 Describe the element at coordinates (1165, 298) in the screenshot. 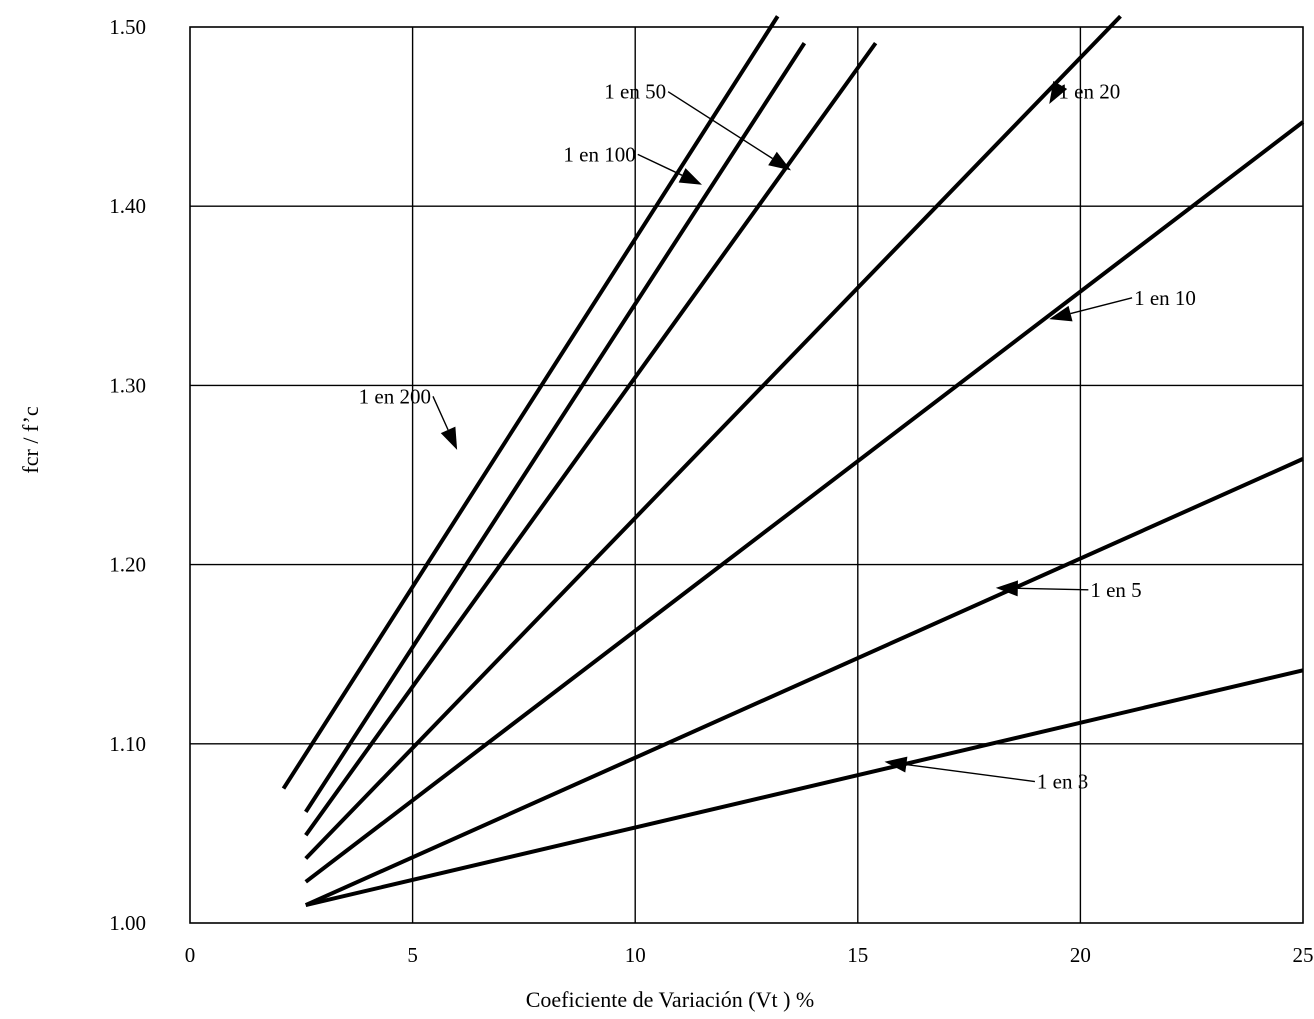

I see `annotation-label-1-en-10: 1 en 10` at that location.